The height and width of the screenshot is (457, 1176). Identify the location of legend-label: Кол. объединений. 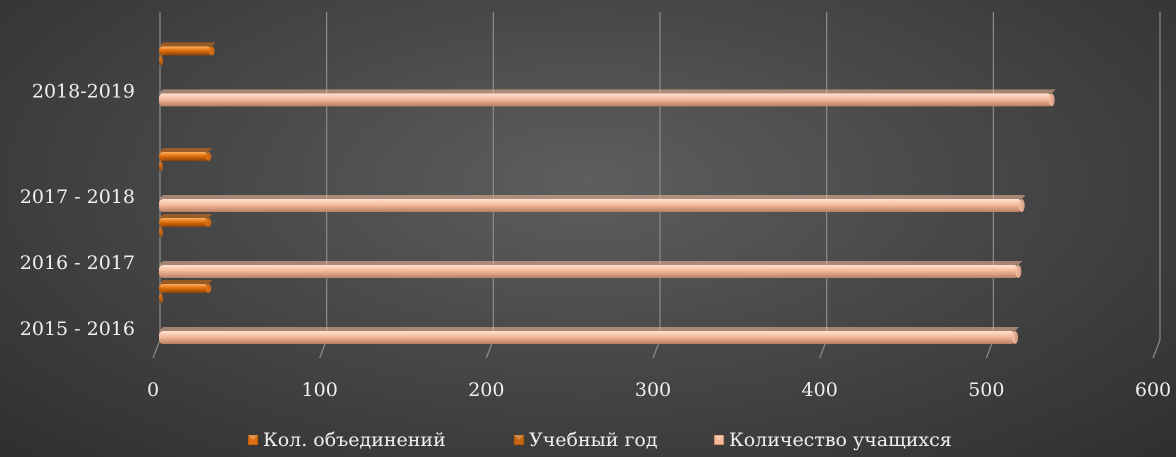
(354, 440).